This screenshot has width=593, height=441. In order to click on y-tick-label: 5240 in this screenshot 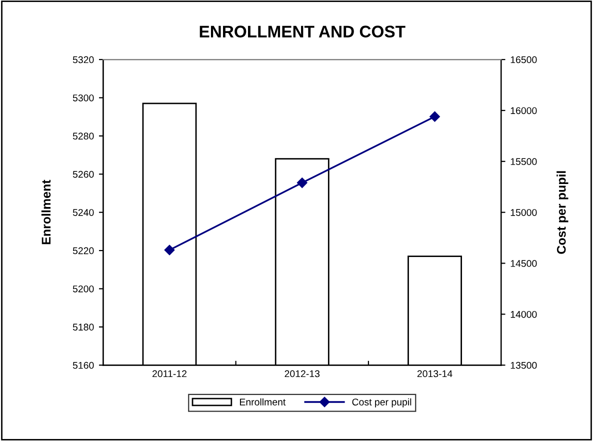, I will do `click(83, 212)`.